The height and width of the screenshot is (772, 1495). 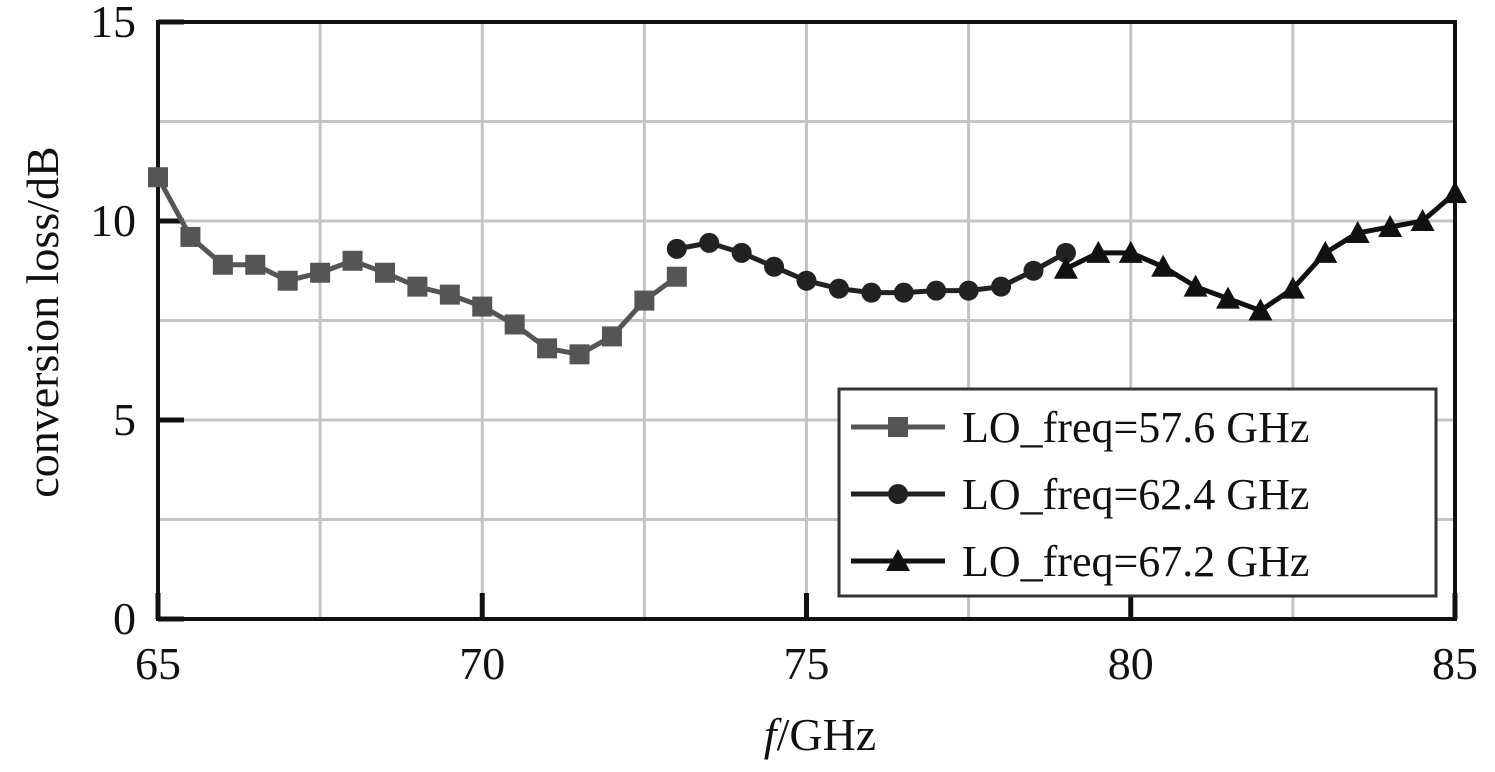 What do you see at coordinates (124, 618) in the screenshot?
I see `y-tick-label: 0` at bounding box center [124, 618].